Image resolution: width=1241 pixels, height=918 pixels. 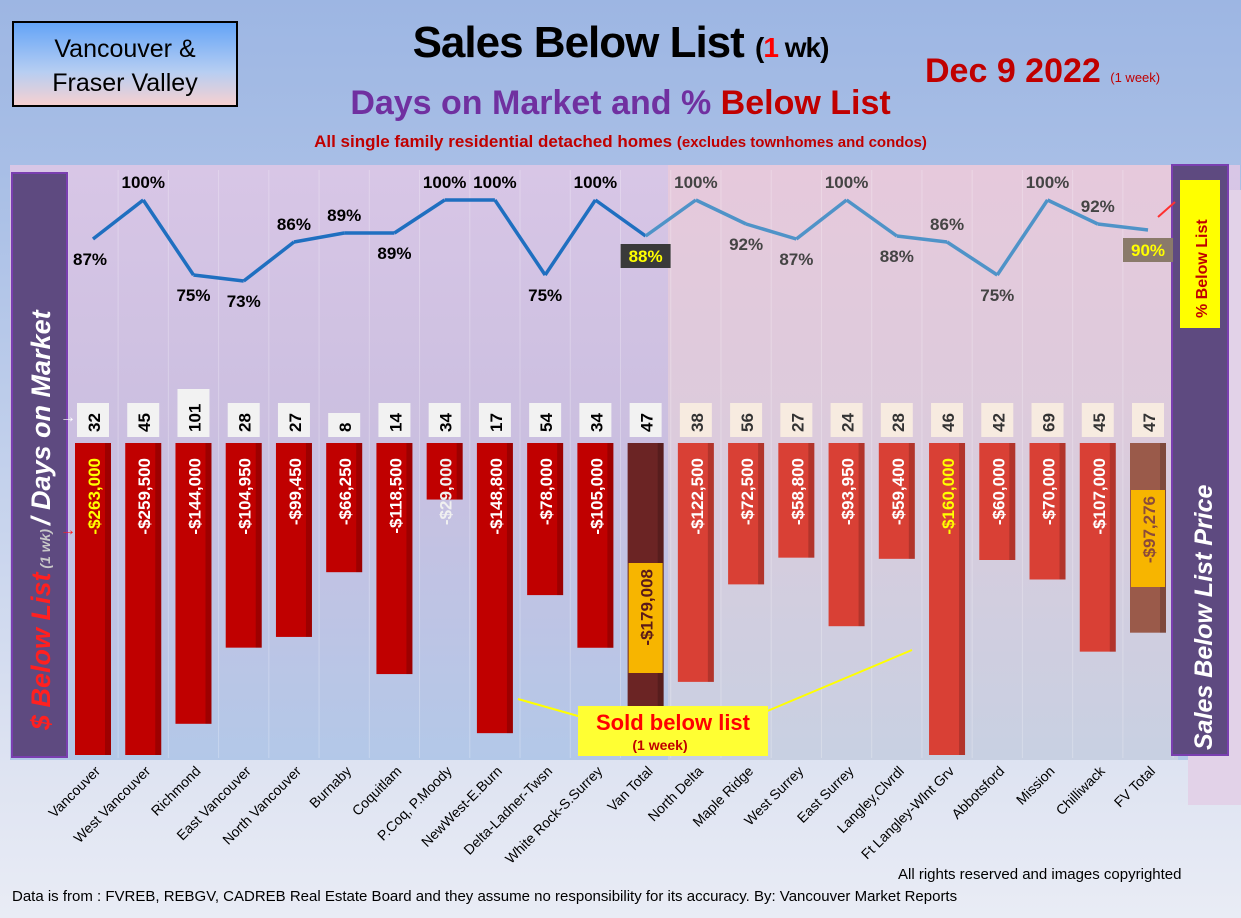 What do you see at coordinates (948, 496) in the screenshot?
I see `bar-value-label: -$160,000` at bounding box center [948, 496].